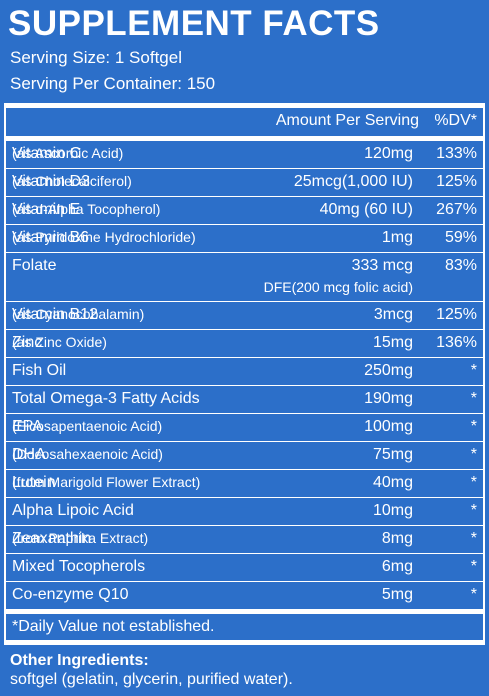  What do you see at coordinates (456, 153) in the screenshot?
I see `daily-value: 133%` at bounding box center [456, 153].